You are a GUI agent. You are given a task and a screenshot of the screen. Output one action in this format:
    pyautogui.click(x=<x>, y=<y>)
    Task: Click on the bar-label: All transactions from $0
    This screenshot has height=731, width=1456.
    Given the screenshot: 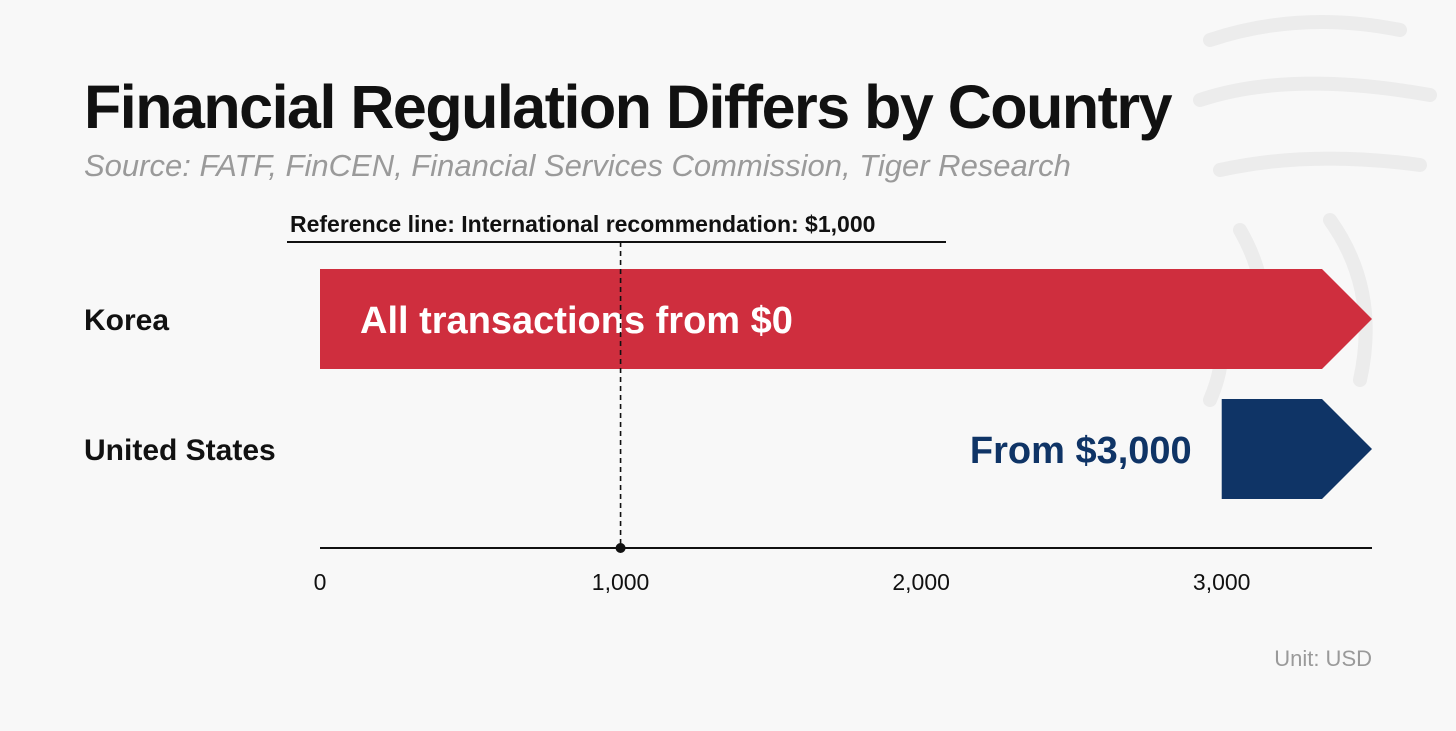 What is the action you would take?
    pyautogui.click(x=576, y=321)
    